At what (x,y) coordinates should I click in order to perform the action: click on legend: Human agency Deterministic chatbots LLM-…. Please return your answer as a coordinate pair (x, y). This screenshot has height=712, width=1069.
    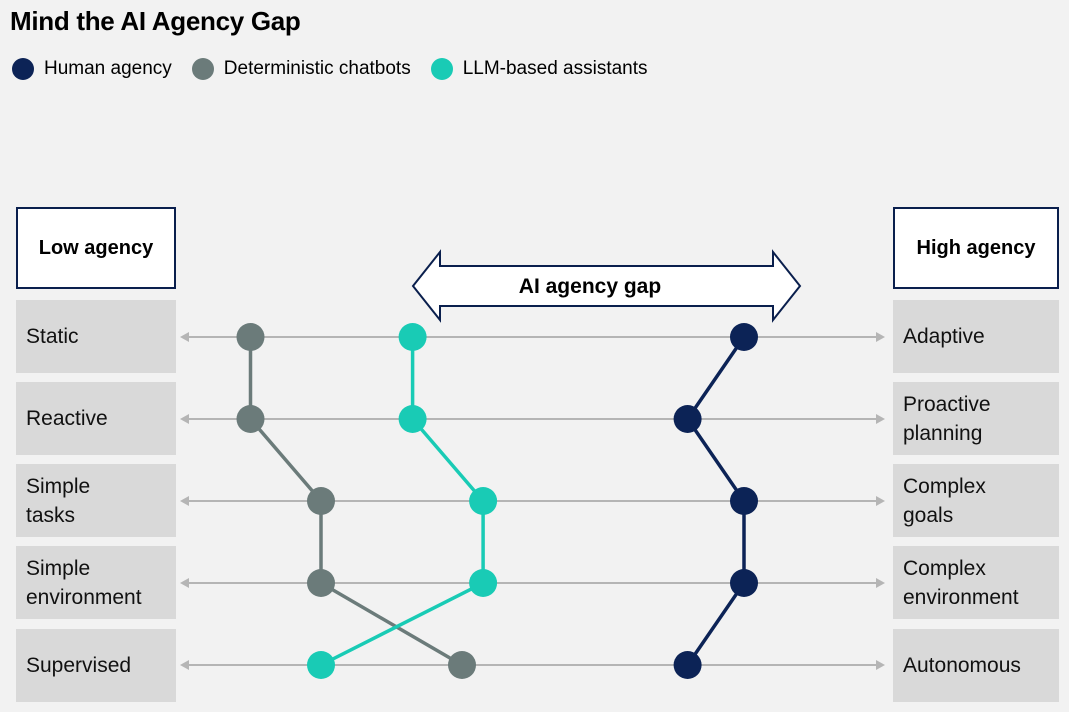
    Looking at the image, I should click on (340, 69).